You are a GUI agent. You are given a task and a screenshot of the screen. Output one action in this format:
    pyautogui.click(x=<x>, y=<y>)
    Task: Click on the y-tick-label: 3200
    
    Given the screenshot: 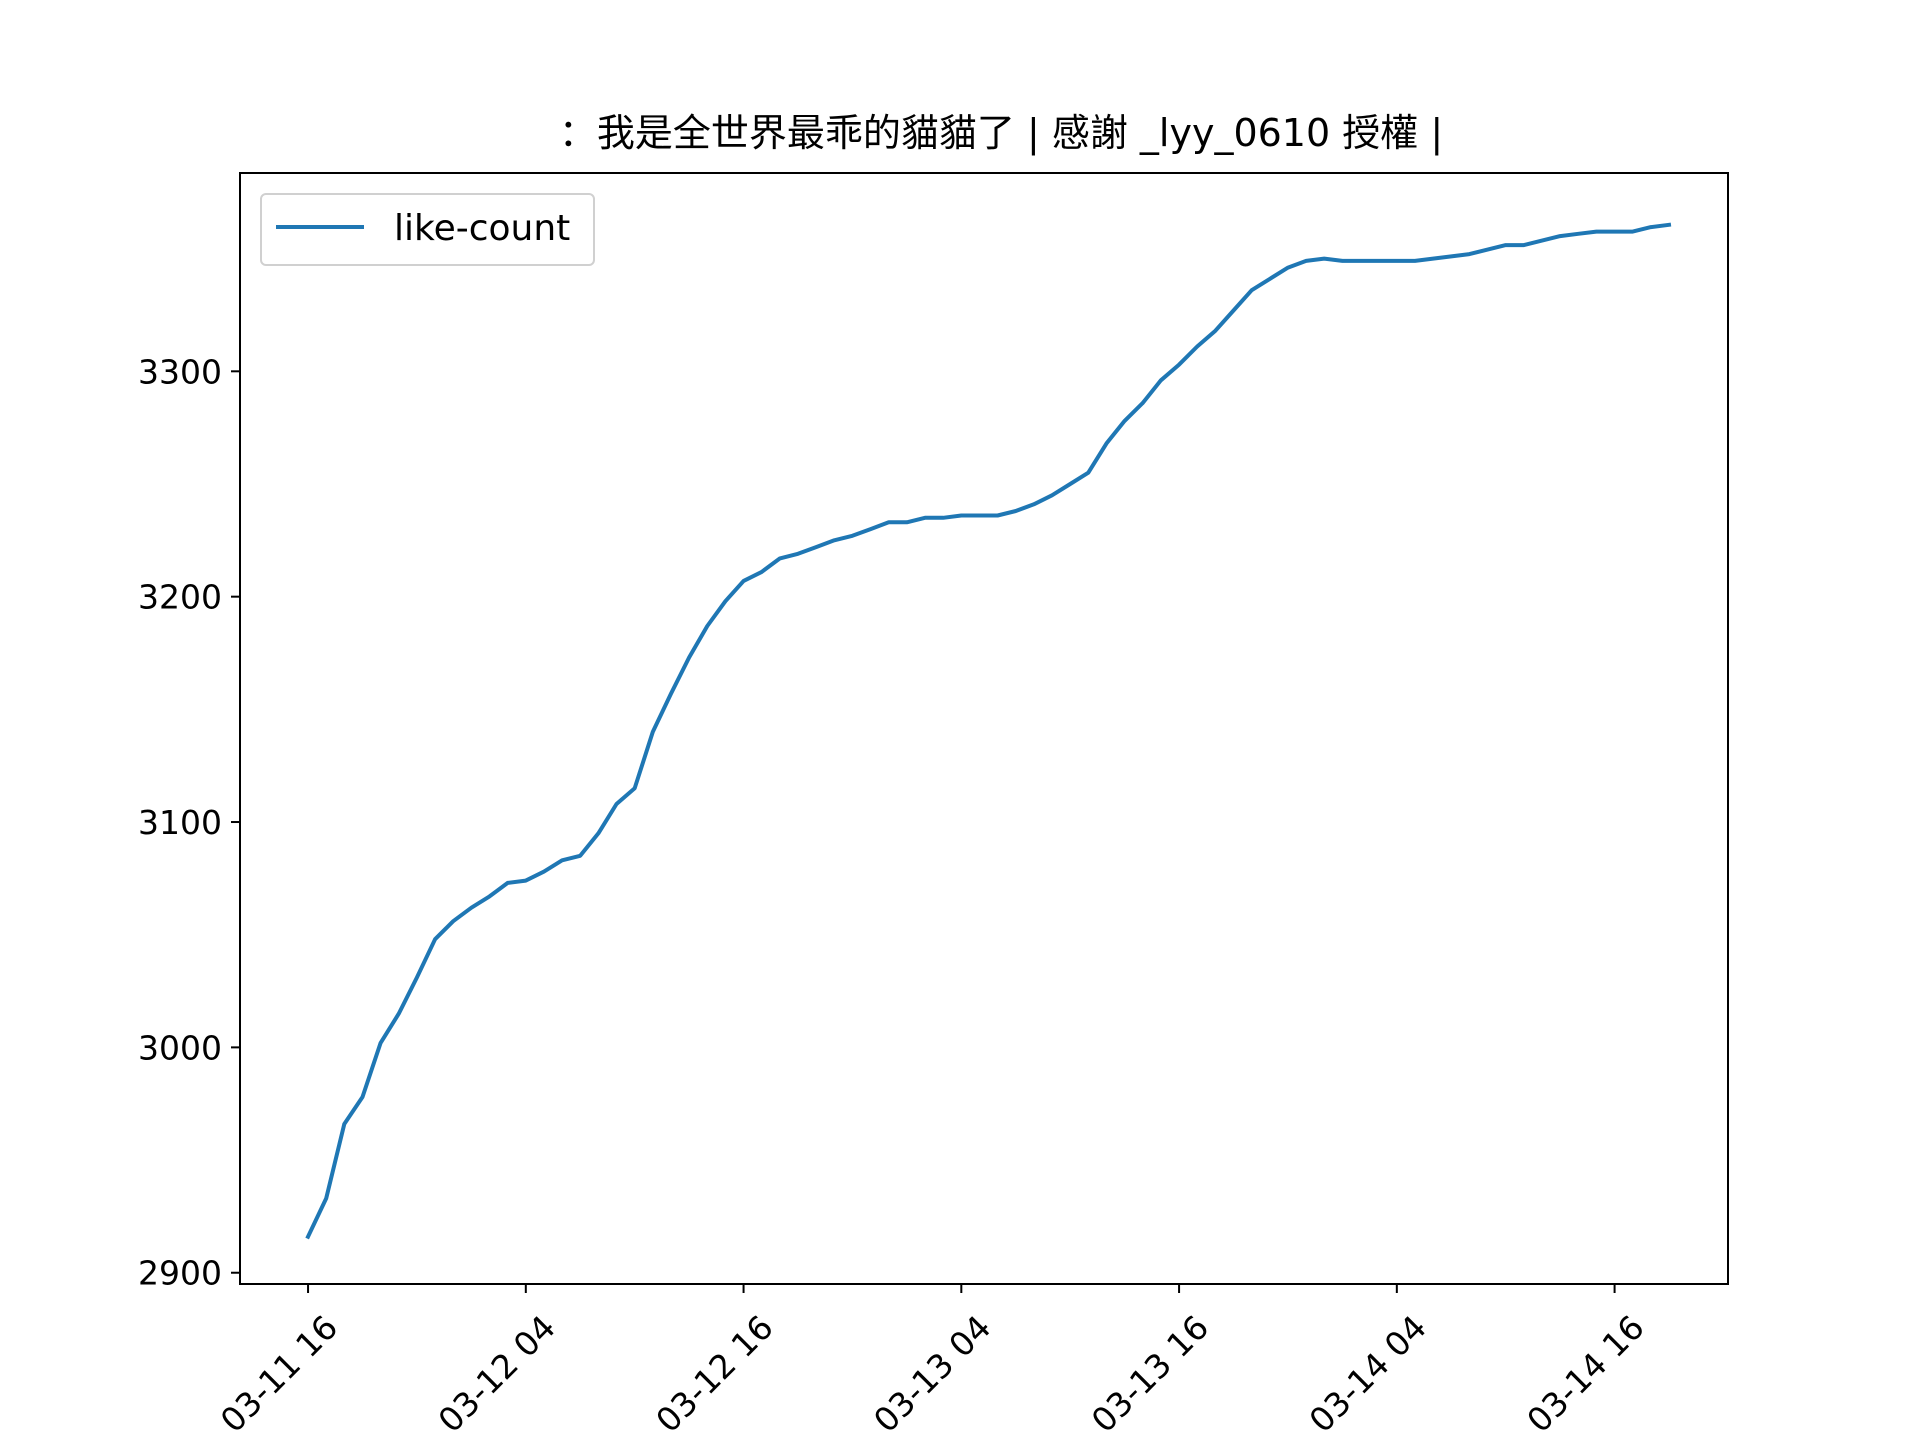 What is the action you would take?
    pyautogui.click(x=180, y=597)
    